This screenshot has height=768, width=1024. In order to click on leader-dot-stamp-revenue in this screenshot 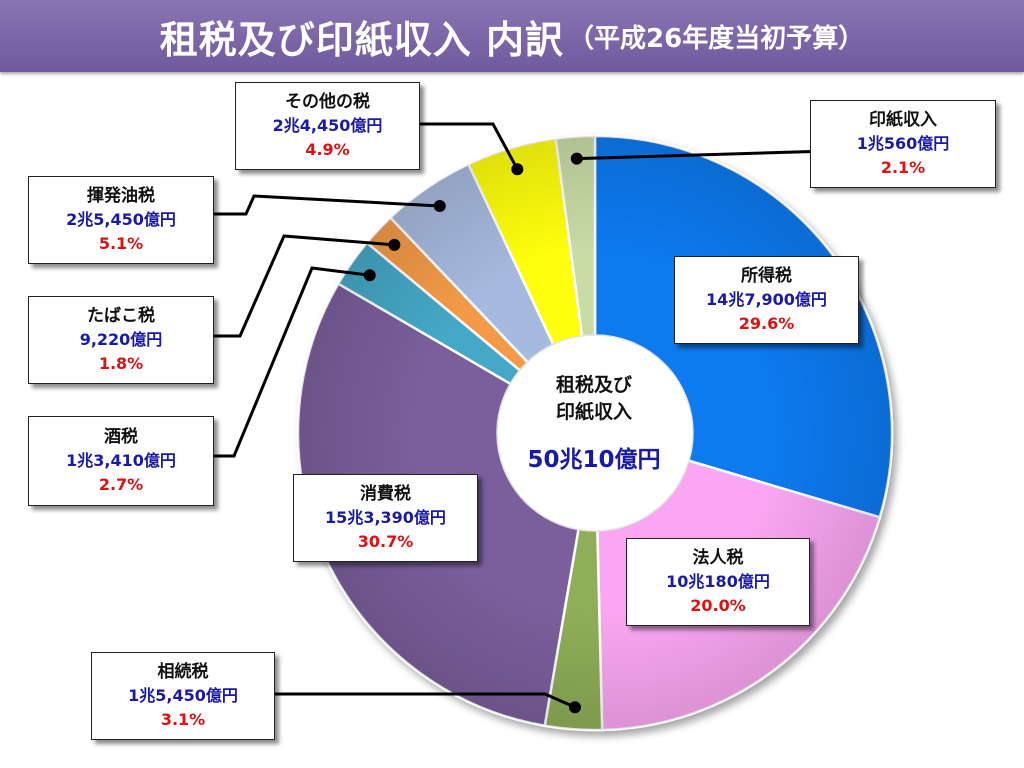, I will do `click(576, 158)`.